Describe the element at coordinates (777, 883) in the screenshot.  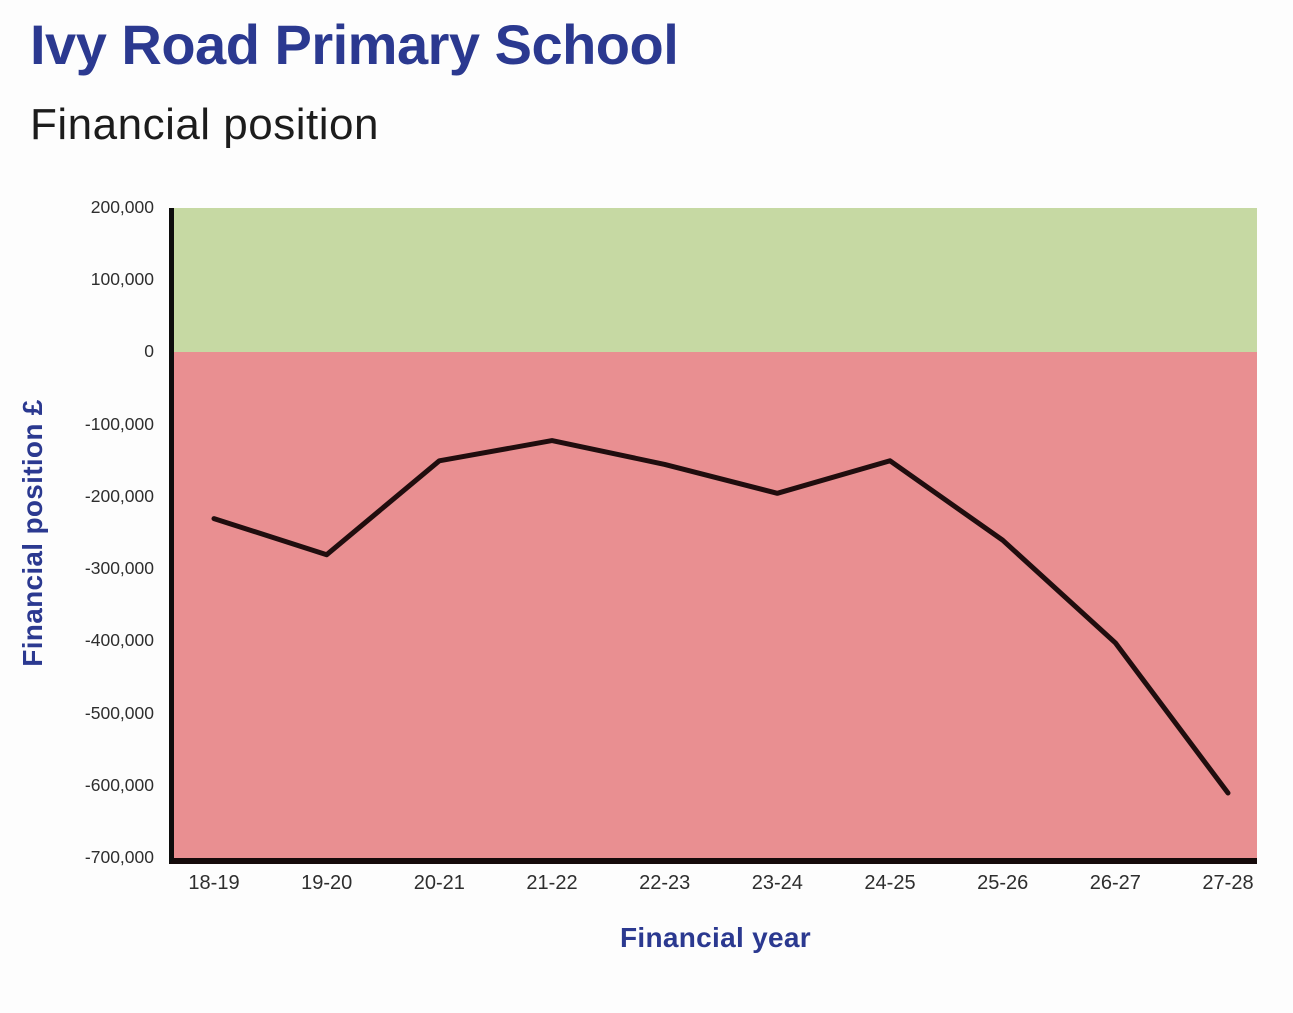
I see `x-tick-label: 23-24` at that location.